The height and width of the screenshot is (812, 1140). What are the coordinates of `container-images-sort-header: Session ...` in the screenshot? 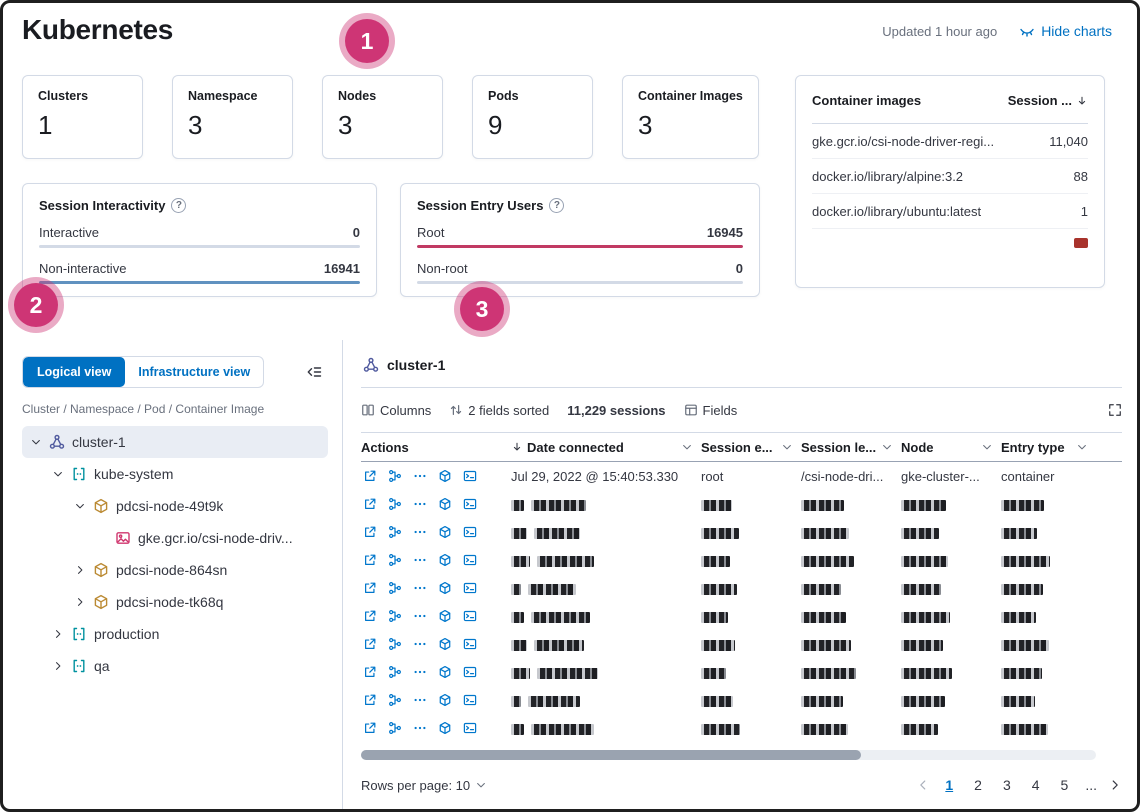 It's located at (1048, 100).